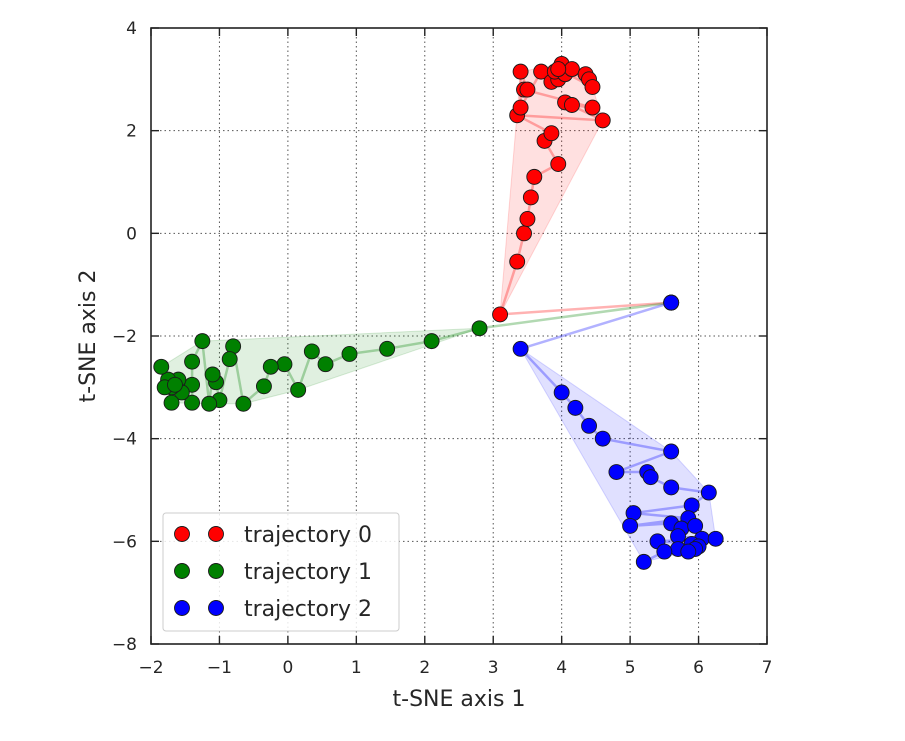 This screenshot has height=741, width=905. I want to click on legend-label: trajectory 2, so click(308, 609).